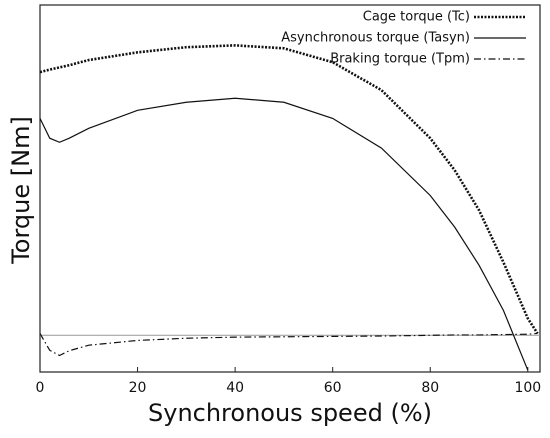 The width and height of the screenshot is (550, 438). I want to click on x-tick-label: 80, so click(430, 388).